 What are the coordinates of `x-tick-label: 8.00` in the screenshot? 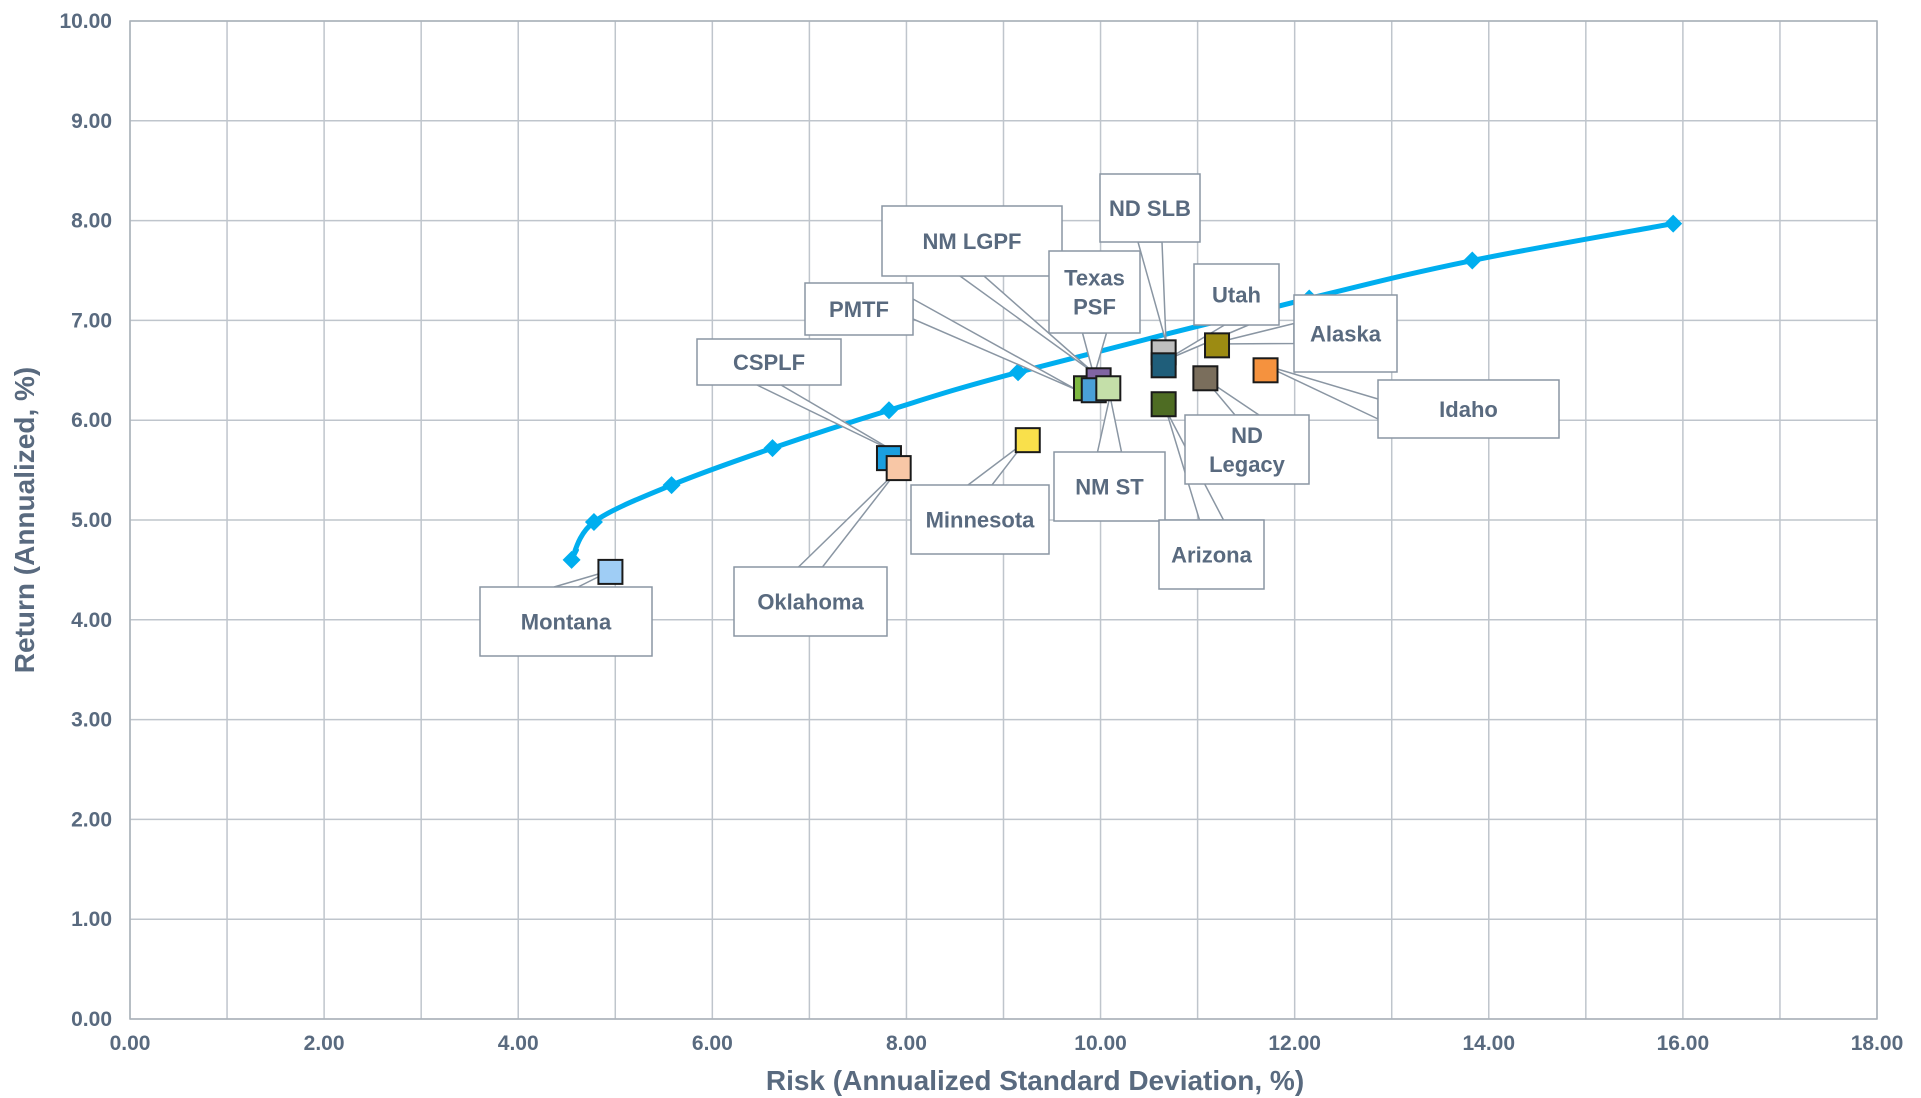 It's located at (906, 1043).